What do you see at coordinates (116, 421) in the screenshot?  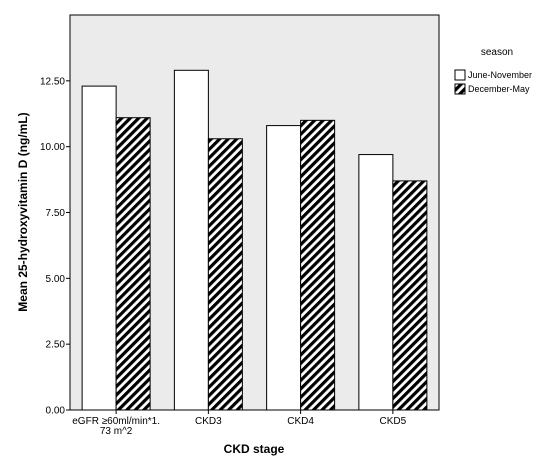 I see `x-tick-label: eGFR ≥60ml/min*1.` at bounding box center [116, 421].